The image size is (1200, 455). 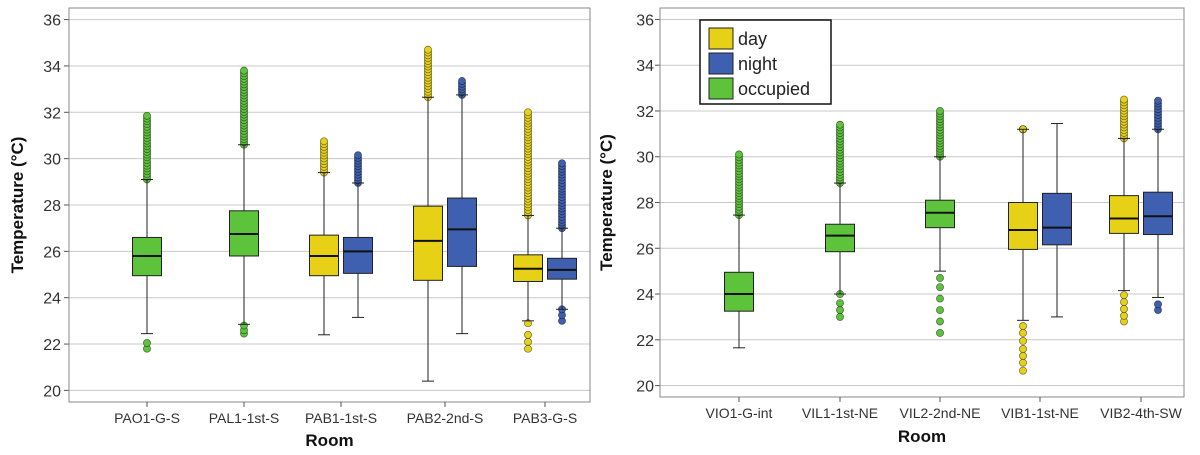 I want to click on legend-label-occupied: occupied, so click(x=774, y=89).